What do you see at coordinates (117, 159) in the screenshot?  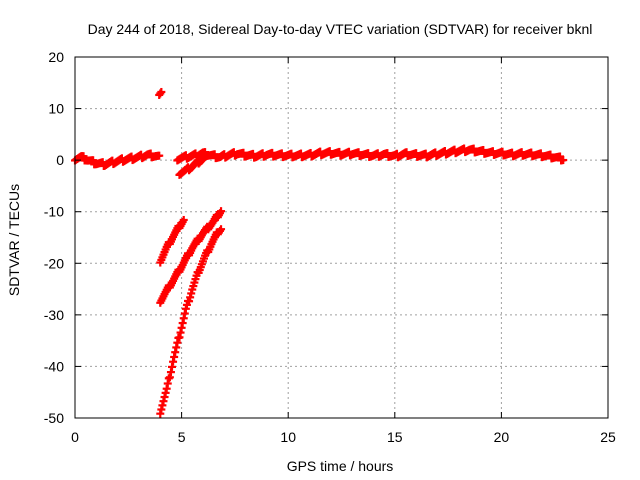 I see `series-main-band-a` at bounding box center [117, 159].